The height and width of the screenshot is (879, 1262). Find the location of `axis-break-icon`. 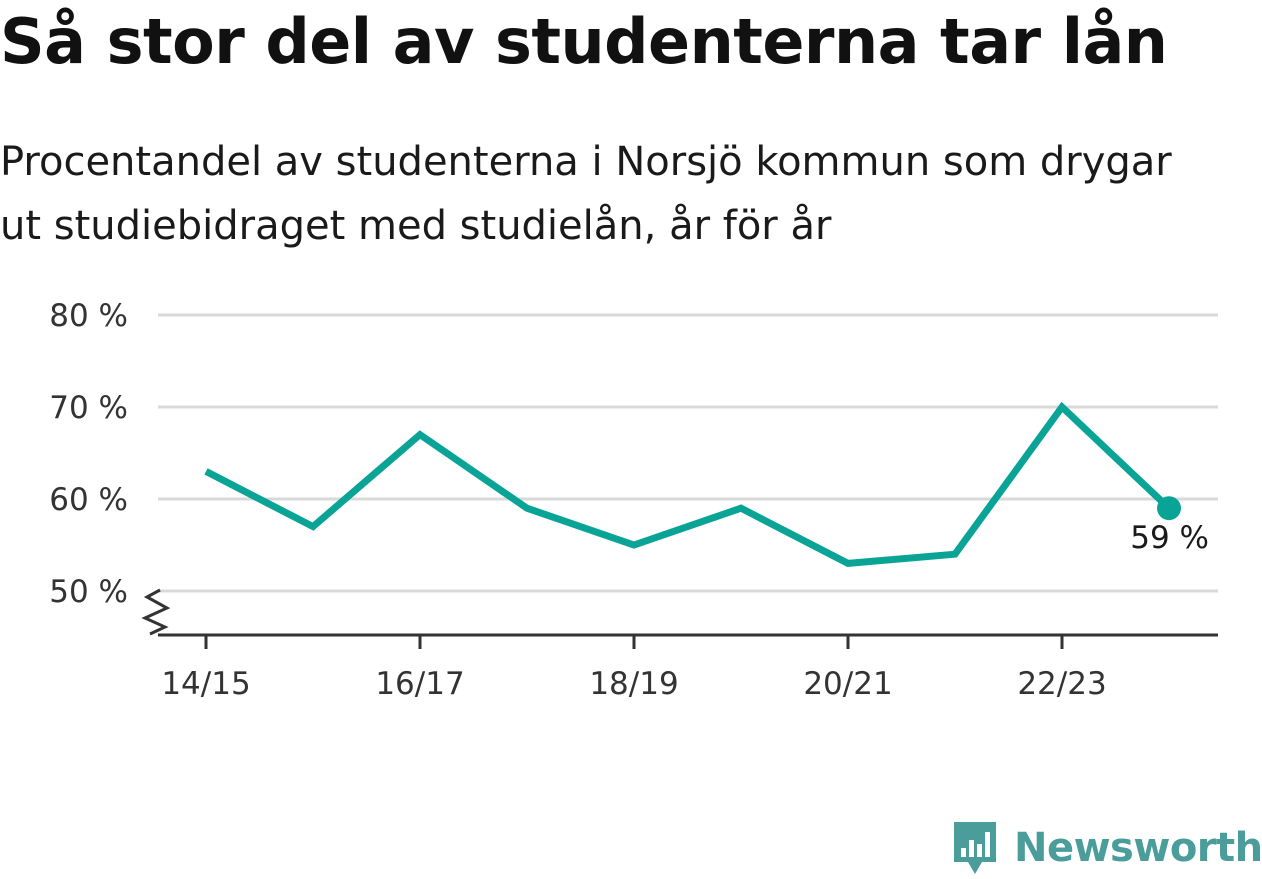

axis-break-icon is located at coordinates (156, 612).